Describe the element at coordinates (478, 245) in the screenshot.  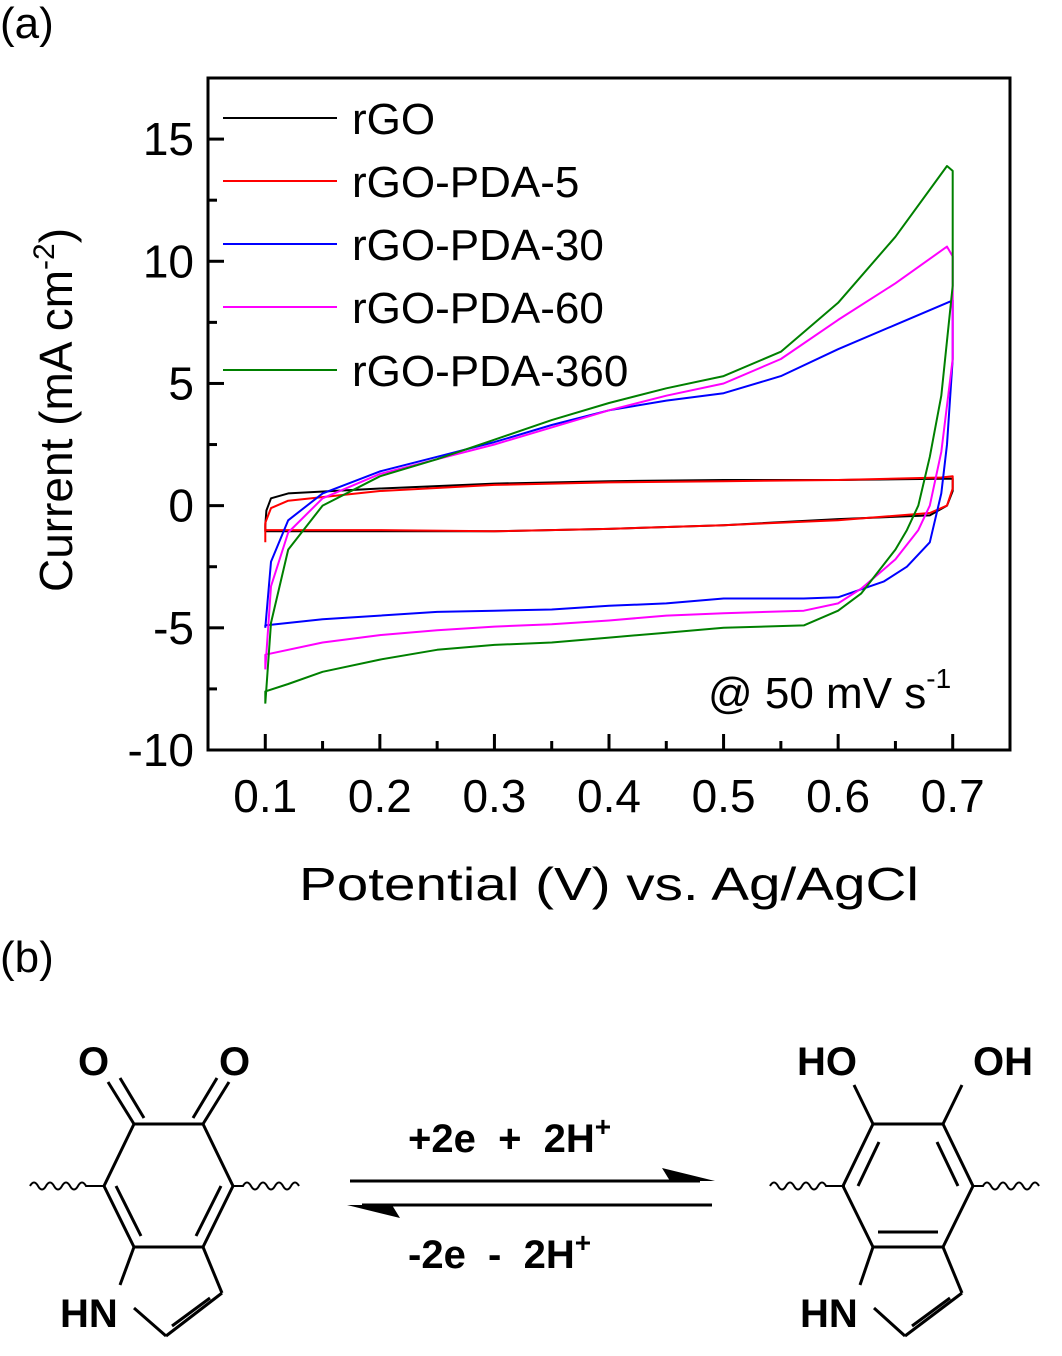
I see `legend-label: rGO-PDA-30` at that location.